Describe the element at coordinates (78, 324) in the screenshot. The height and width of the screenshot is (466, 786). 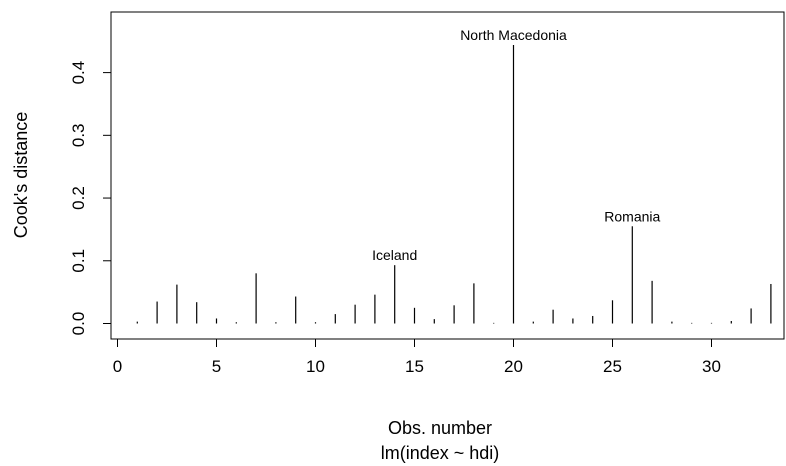
I see `y-tick-label-0.0: 0.0` at that location.